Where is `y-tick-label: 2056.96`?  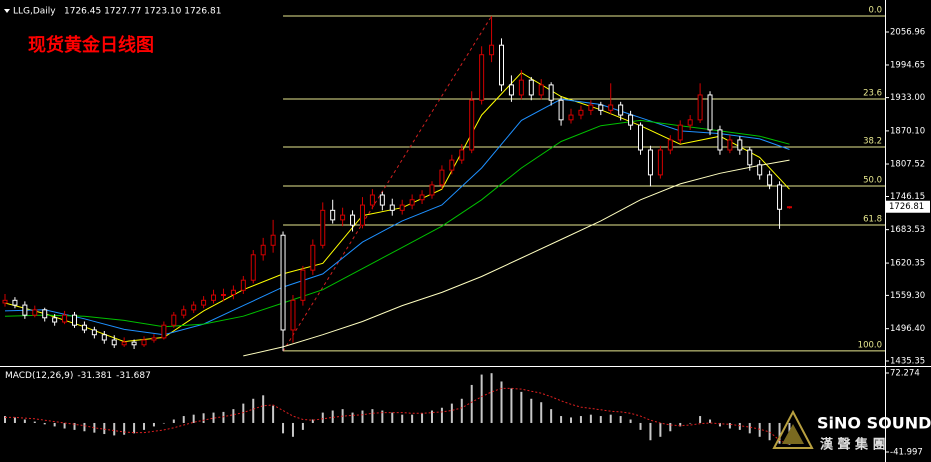
y-tick-label: 2056.96 is located at coordinates (907, 32).